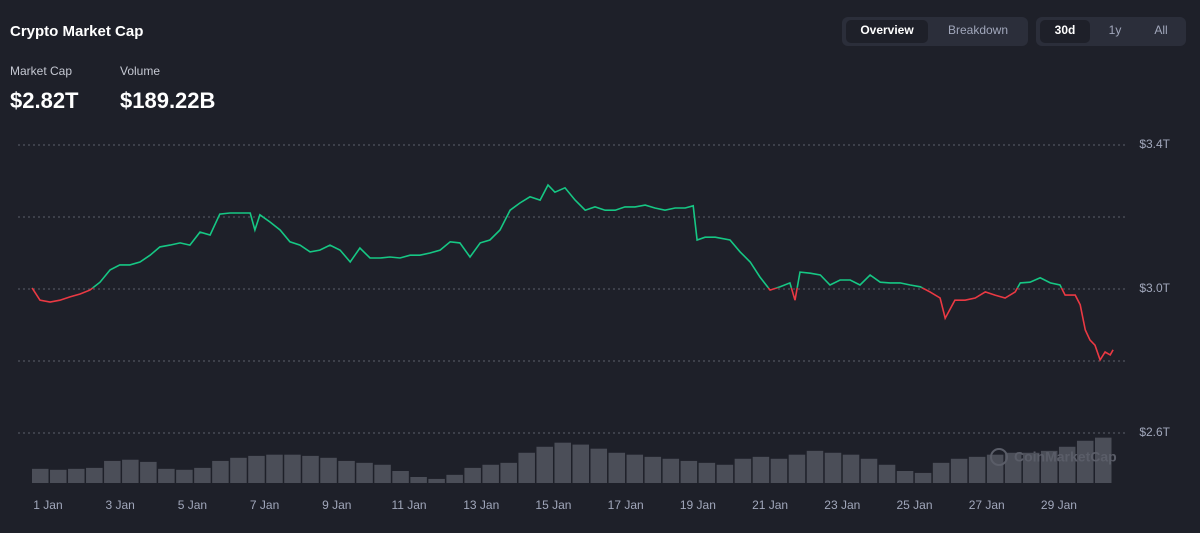 The image size is (1200, 533). What do you see at coordinates (1160, 30) in the screenshot?
I see `range: All` at bounding box center [1160, 30].